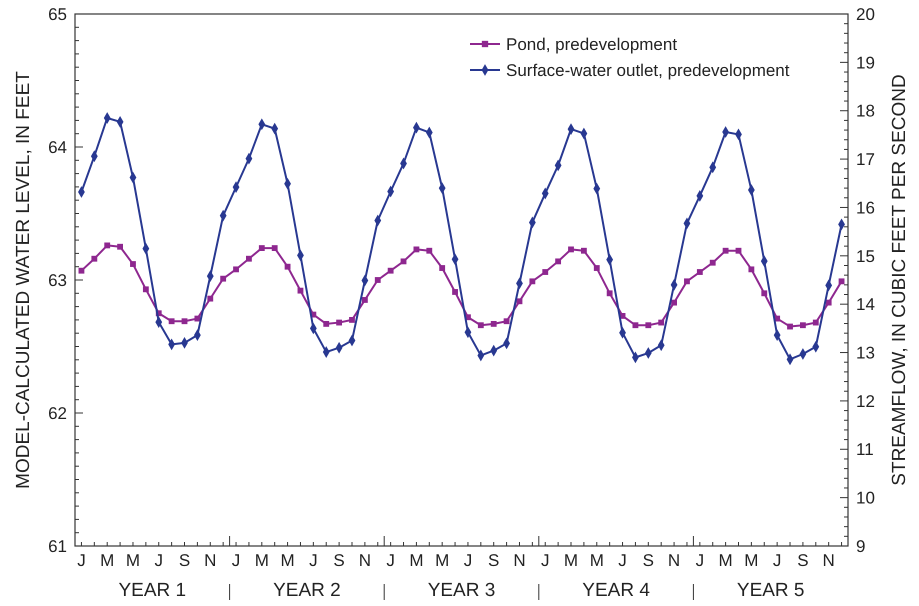  What do you see at coordinates (865, 352) in the screenshot?
I see `y2-tick-label: 13` at bounding box center [865, 352].